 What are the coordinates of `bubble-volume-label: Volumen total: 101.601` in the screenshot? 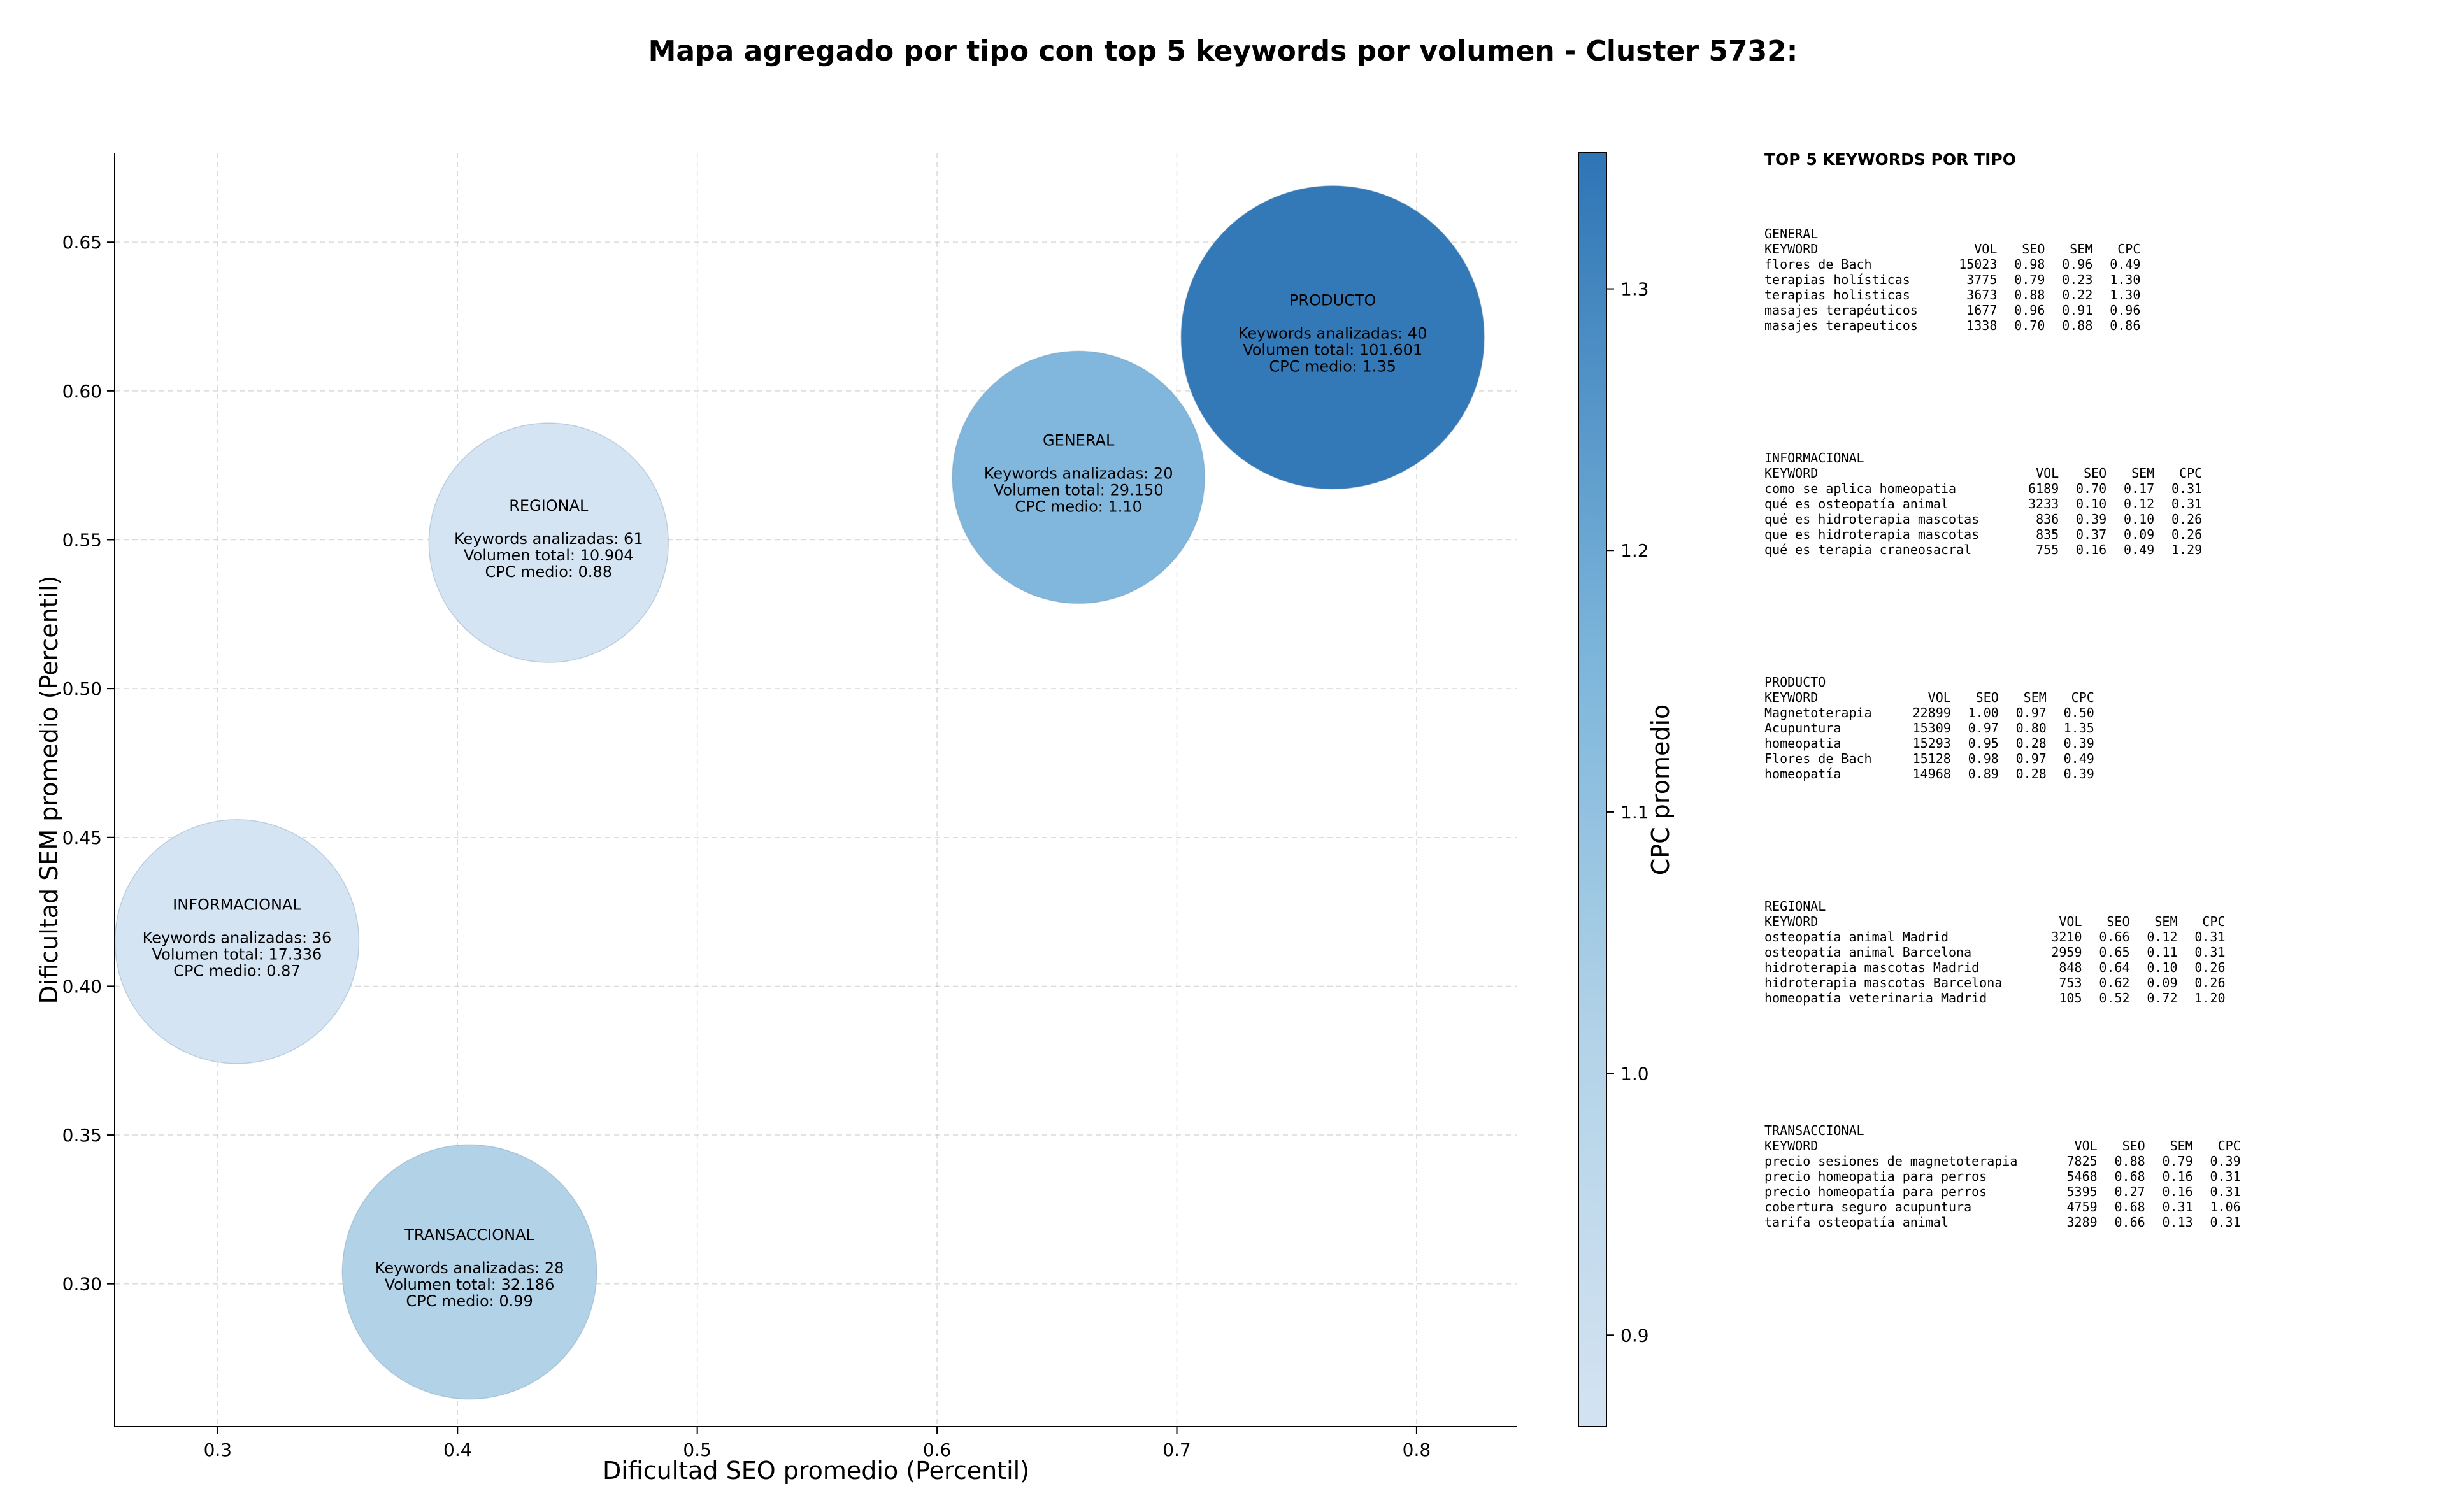 It's located at (1332, 350).